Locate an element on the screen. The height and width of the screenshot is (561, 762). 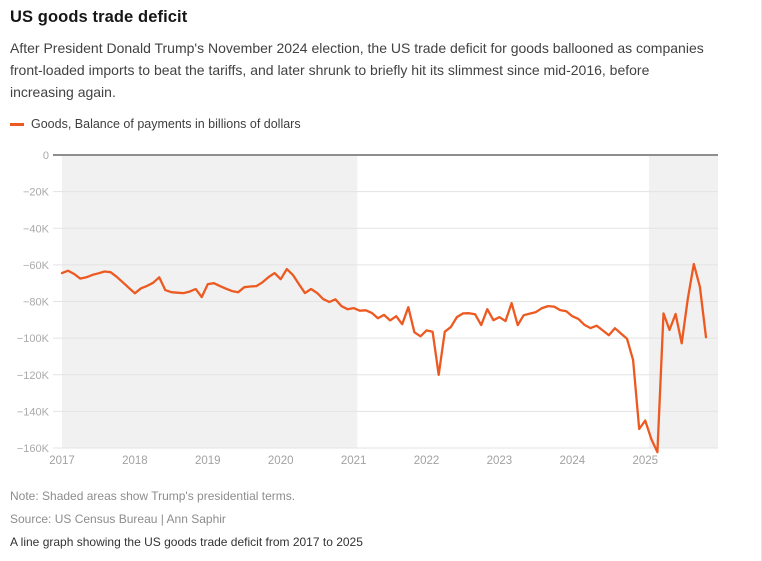
y-axis-tick-label: −100K is located at coordinates (33, 339).